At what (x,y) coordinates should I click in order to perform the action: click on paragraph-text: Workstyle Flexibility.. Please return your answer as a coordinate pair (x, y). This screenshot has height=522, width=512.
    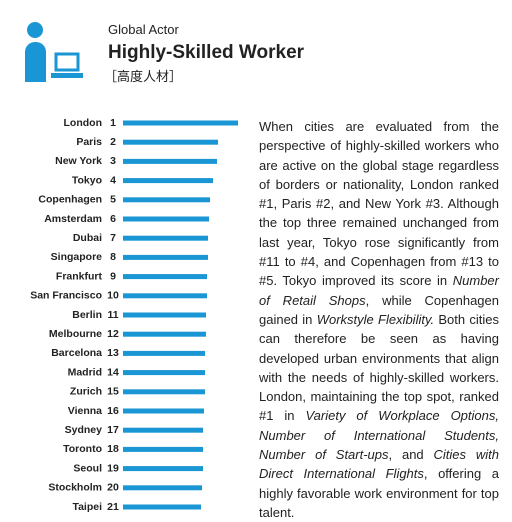
    Looking at the image, I should click on (375, 319).